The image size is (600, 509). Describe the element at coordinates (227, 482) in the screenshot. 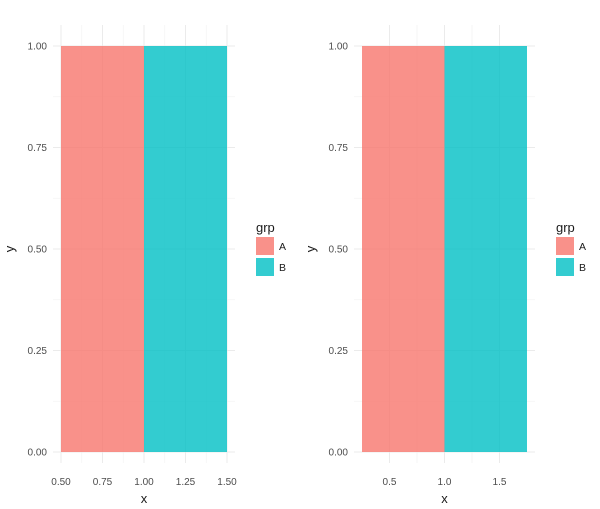

I see `x-tick-label: 1.50` at that location.